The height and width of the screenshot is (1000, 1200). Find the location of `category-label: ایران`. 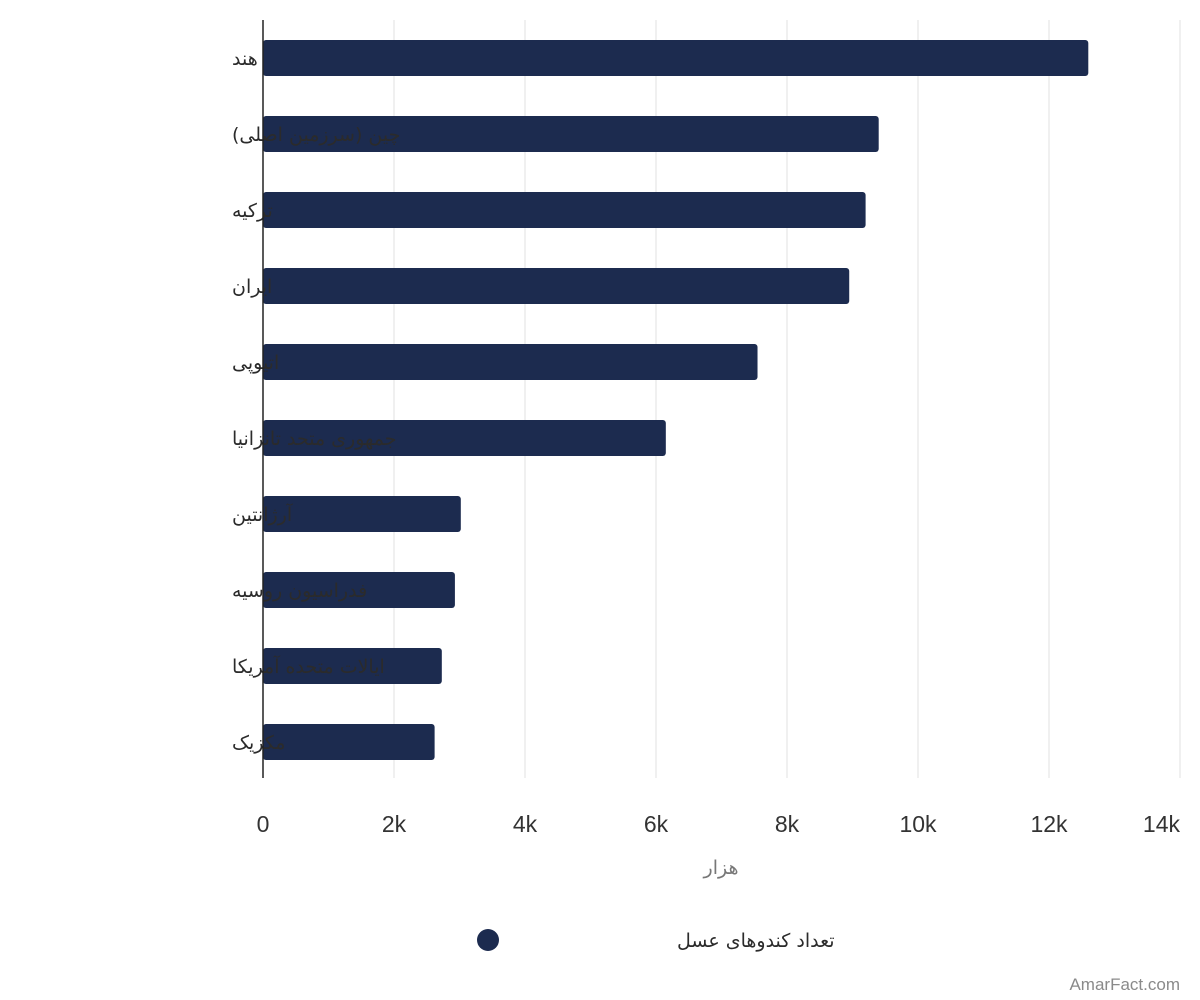

category-label: ایران is located at coordinates (252, 287).